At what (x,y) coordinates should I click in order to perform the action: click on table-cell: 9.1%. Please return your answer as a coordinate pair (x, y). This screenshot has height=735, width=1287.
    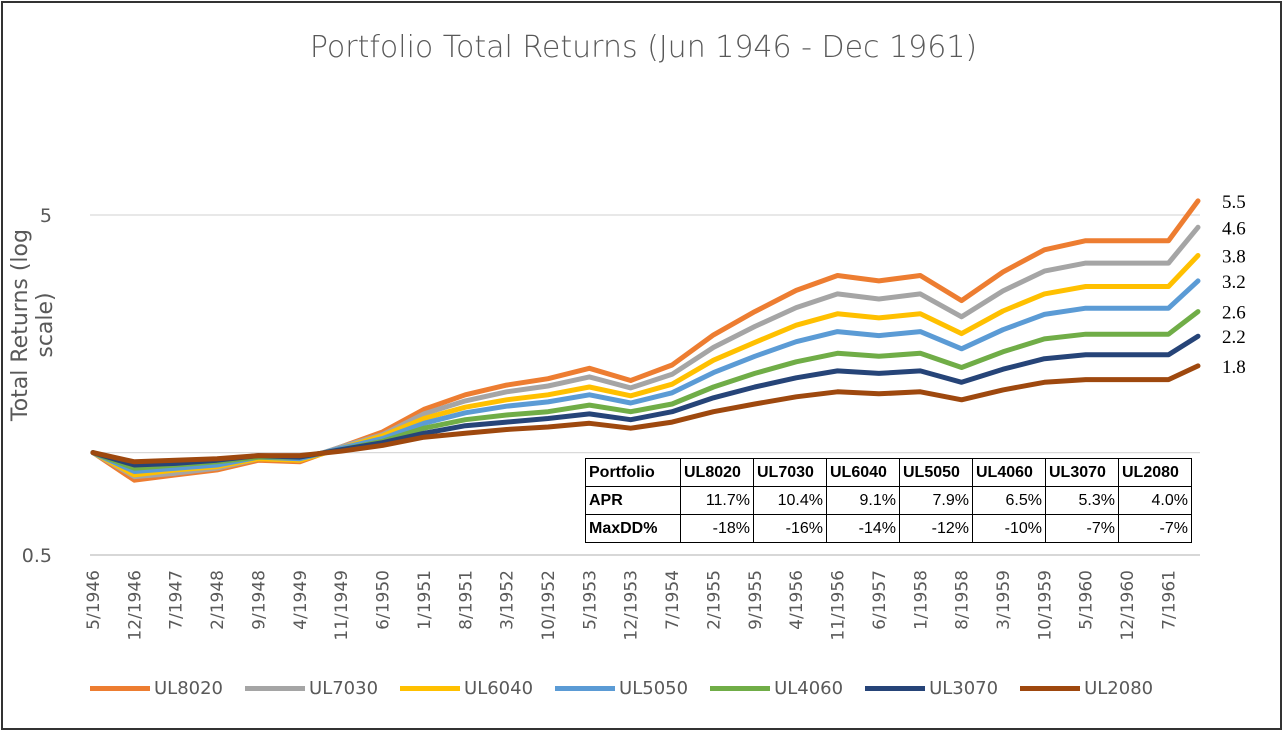
    Looking at the image, I should click on (863, 500).